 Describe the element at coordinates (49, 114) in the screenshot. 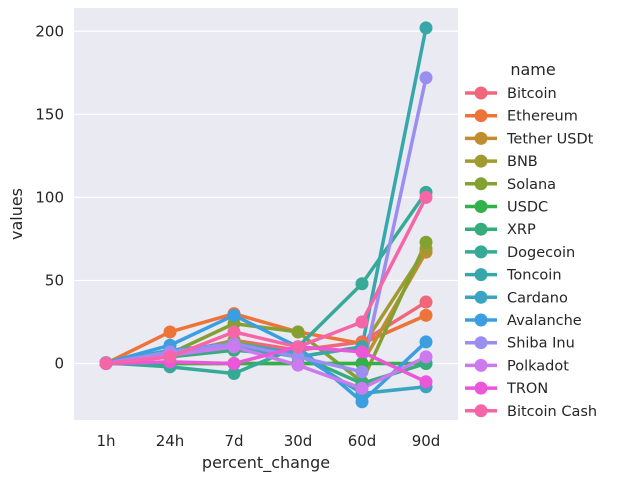

I see `y-tick-label: 150` at that location.